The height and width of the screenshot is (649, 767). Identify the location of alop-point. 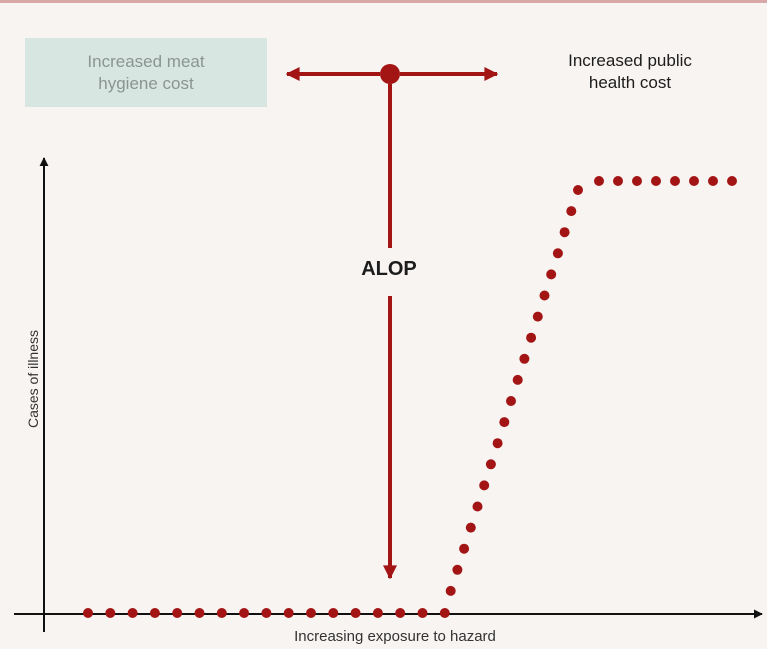
(390, 74).